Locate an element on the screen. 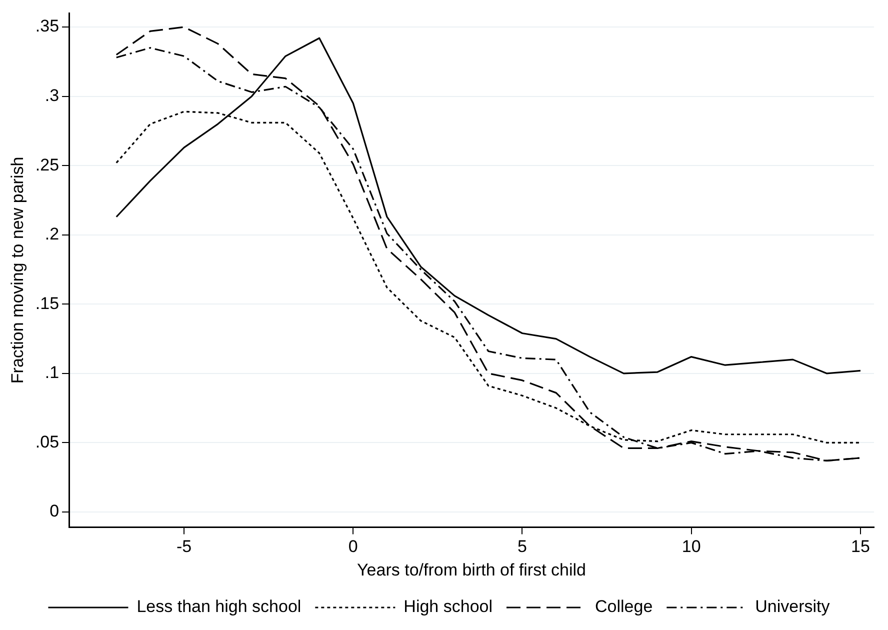  x-tick-label: 5 is located at coordinates (522, 546).